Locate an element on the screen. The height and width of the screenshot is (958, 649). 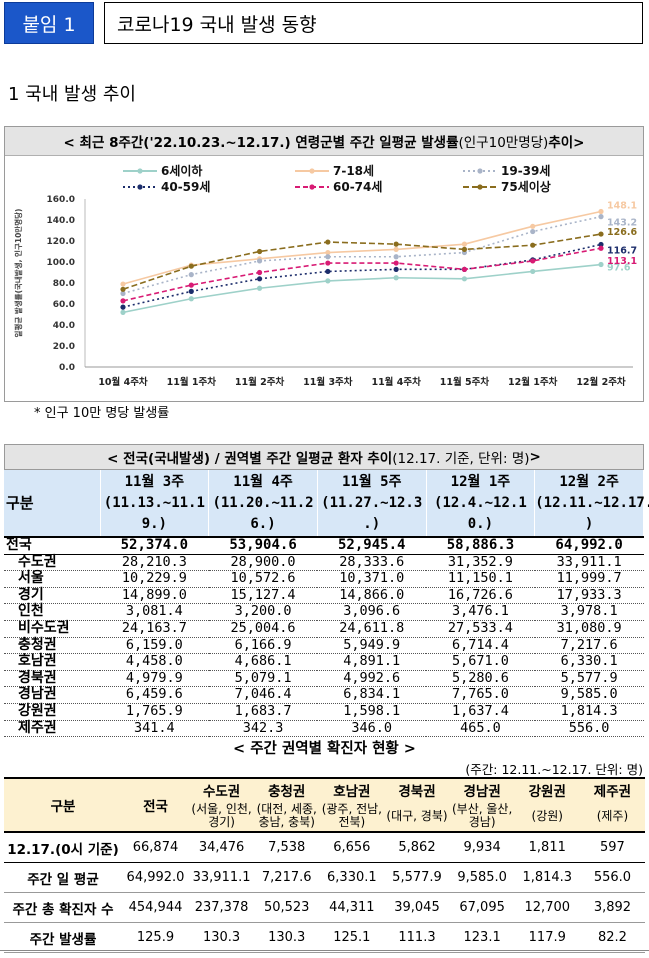
cell-value: 14,899.0 is located at coordinates (154, 596).